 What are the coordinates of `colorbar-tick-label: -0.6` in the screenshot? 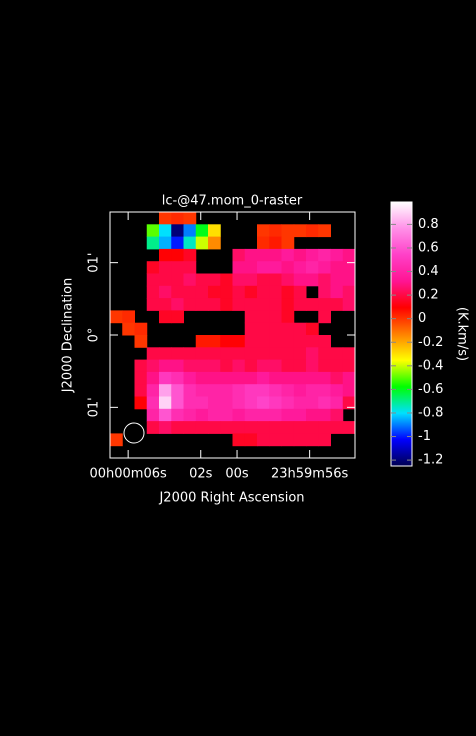 It's located at (430, 389).